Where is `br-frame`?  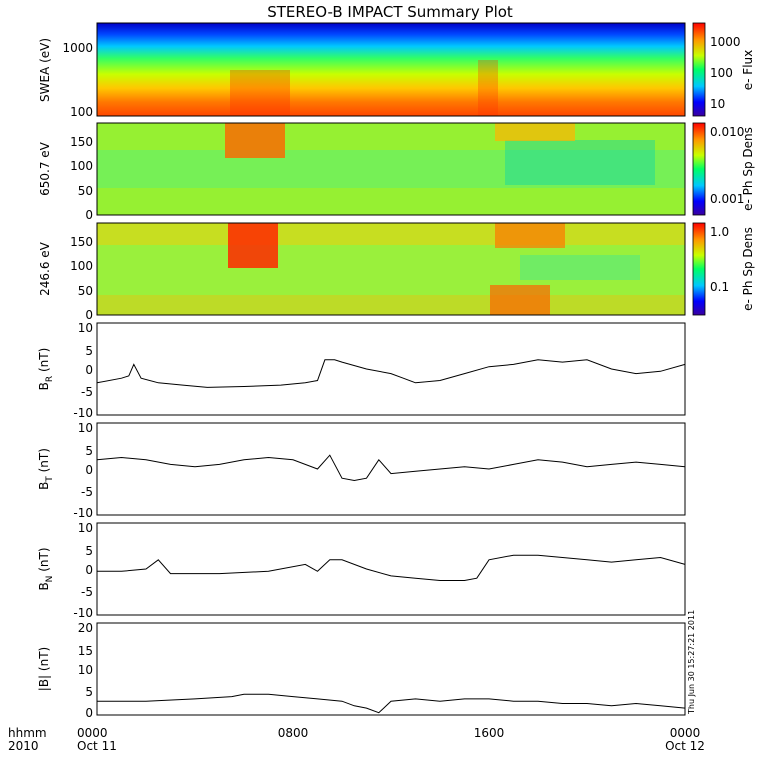
br-frame is located at coordinates (391, 369).